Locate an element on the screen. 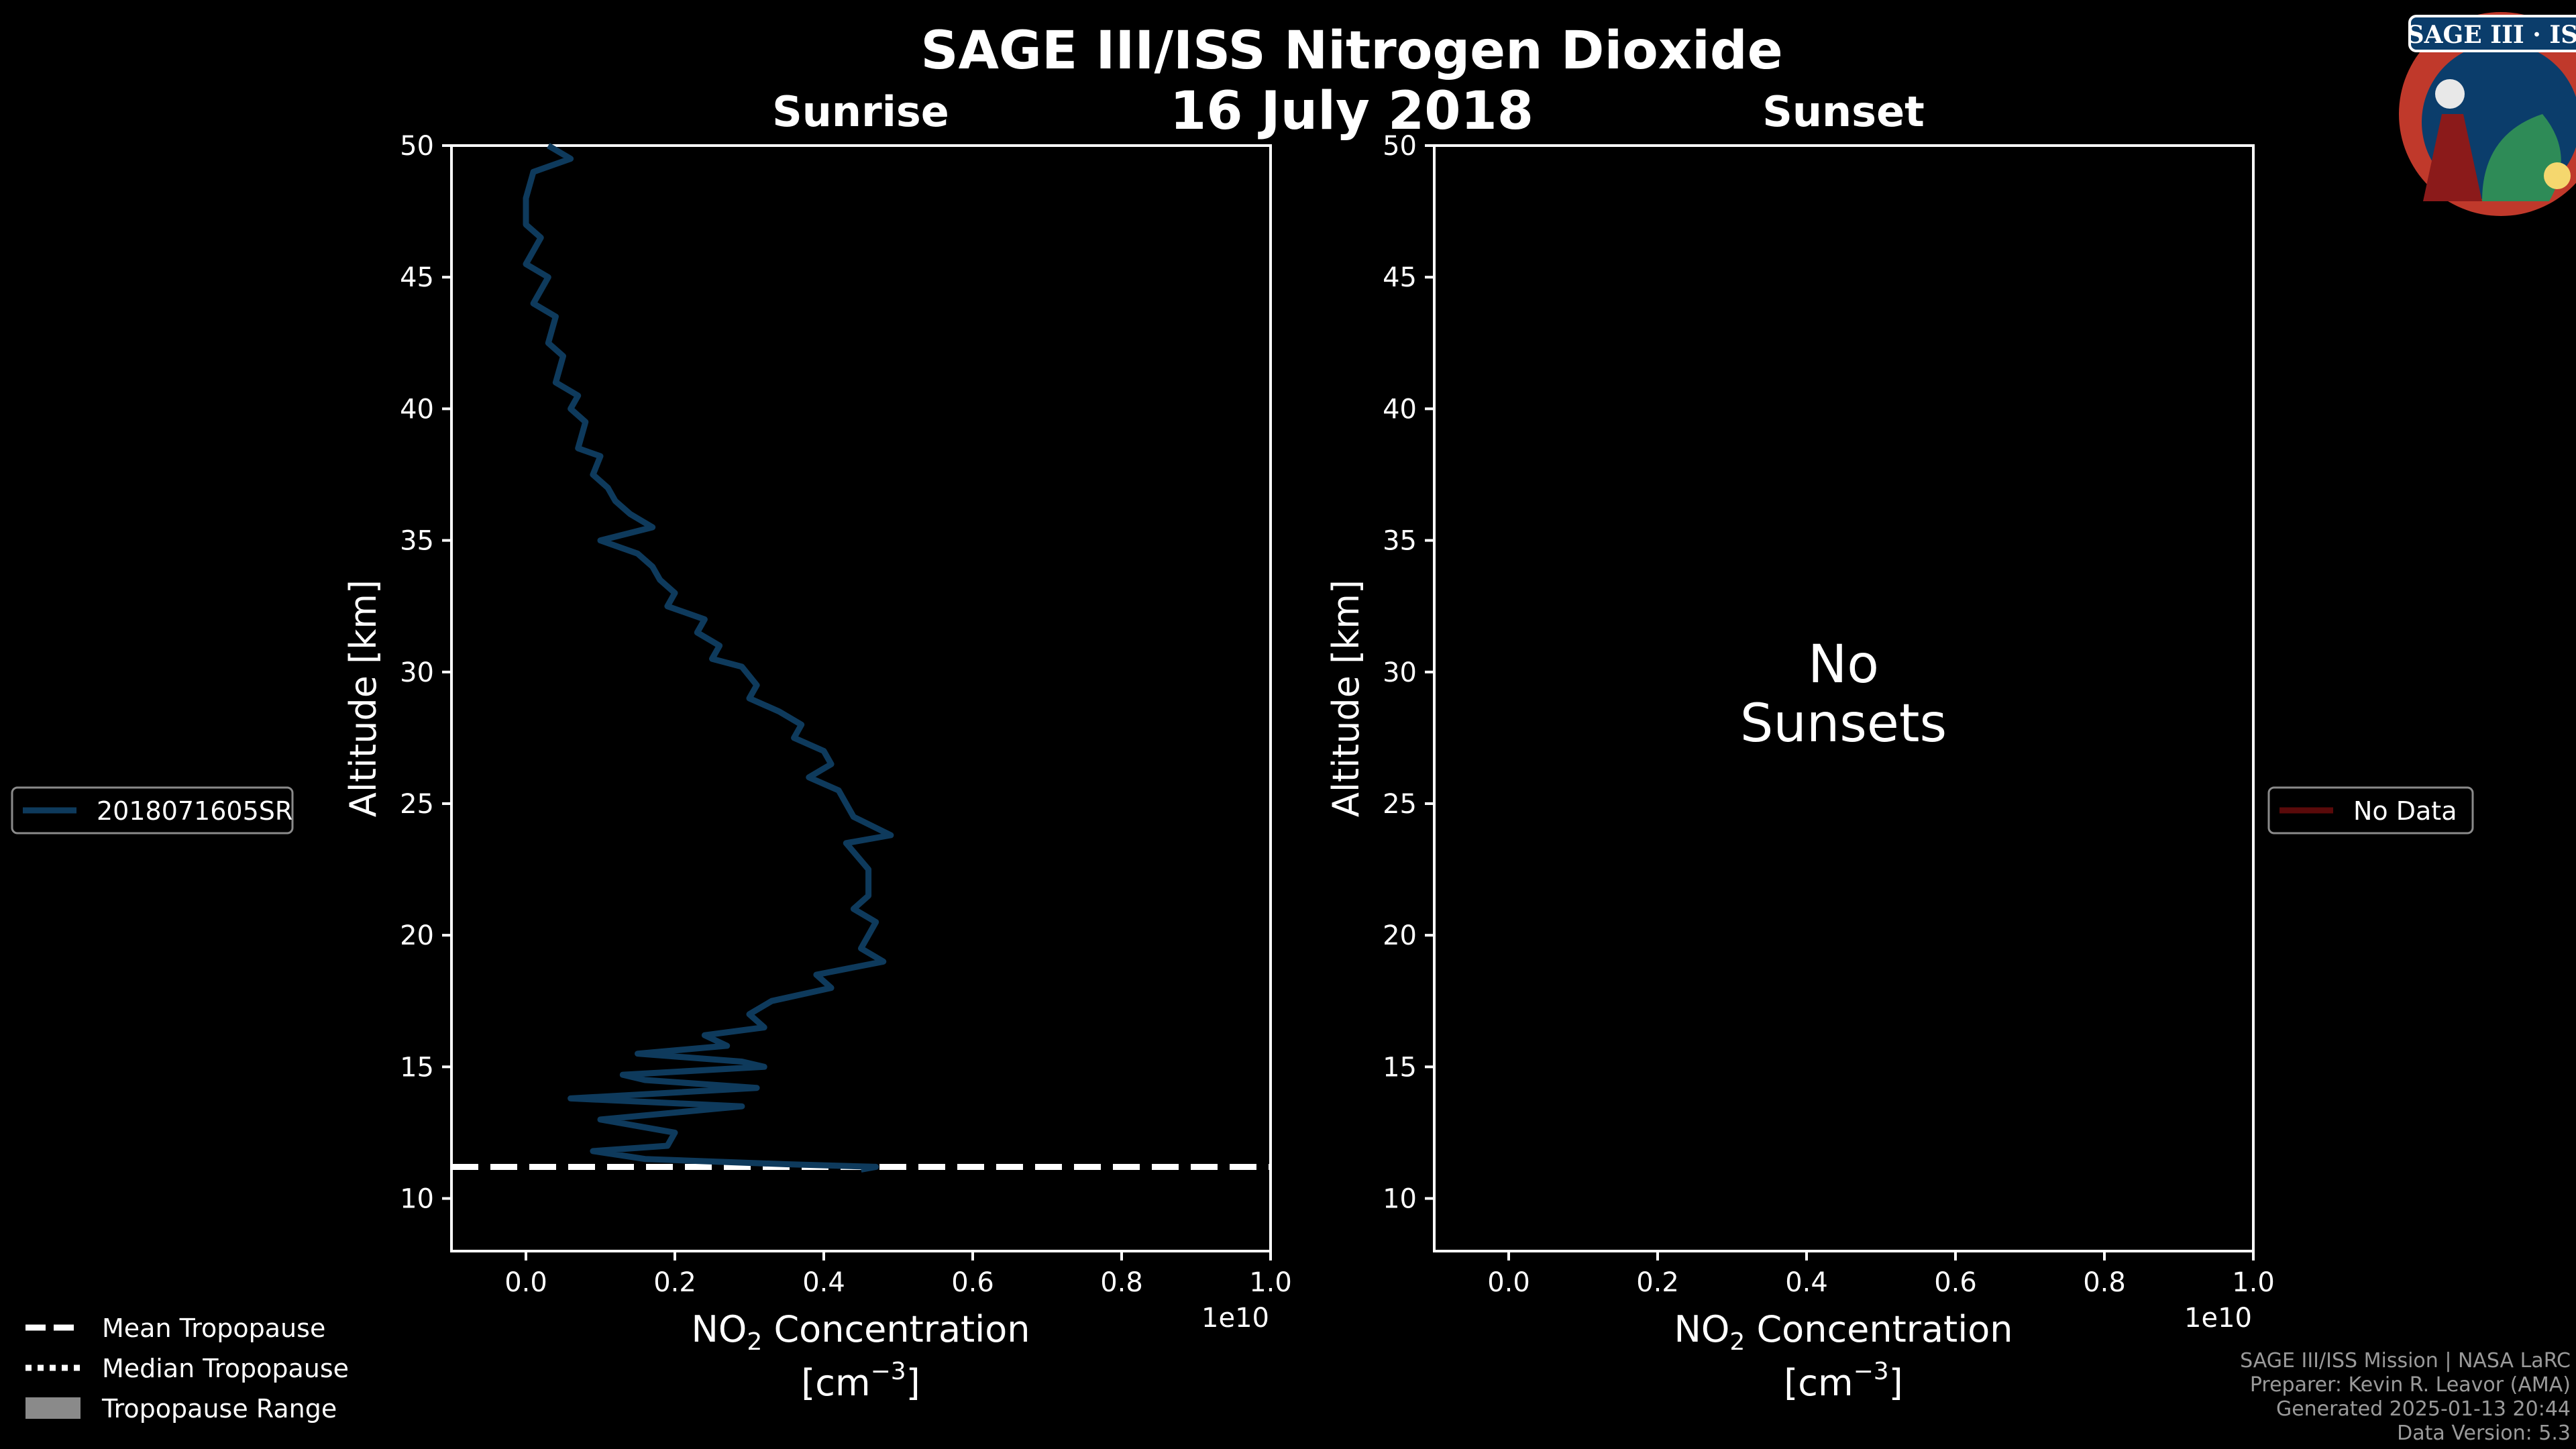 This screenshot has width=2576, height=1449. sunset-x-axis-label: NO2 Concentration is located at coordinates (1843, 1332).